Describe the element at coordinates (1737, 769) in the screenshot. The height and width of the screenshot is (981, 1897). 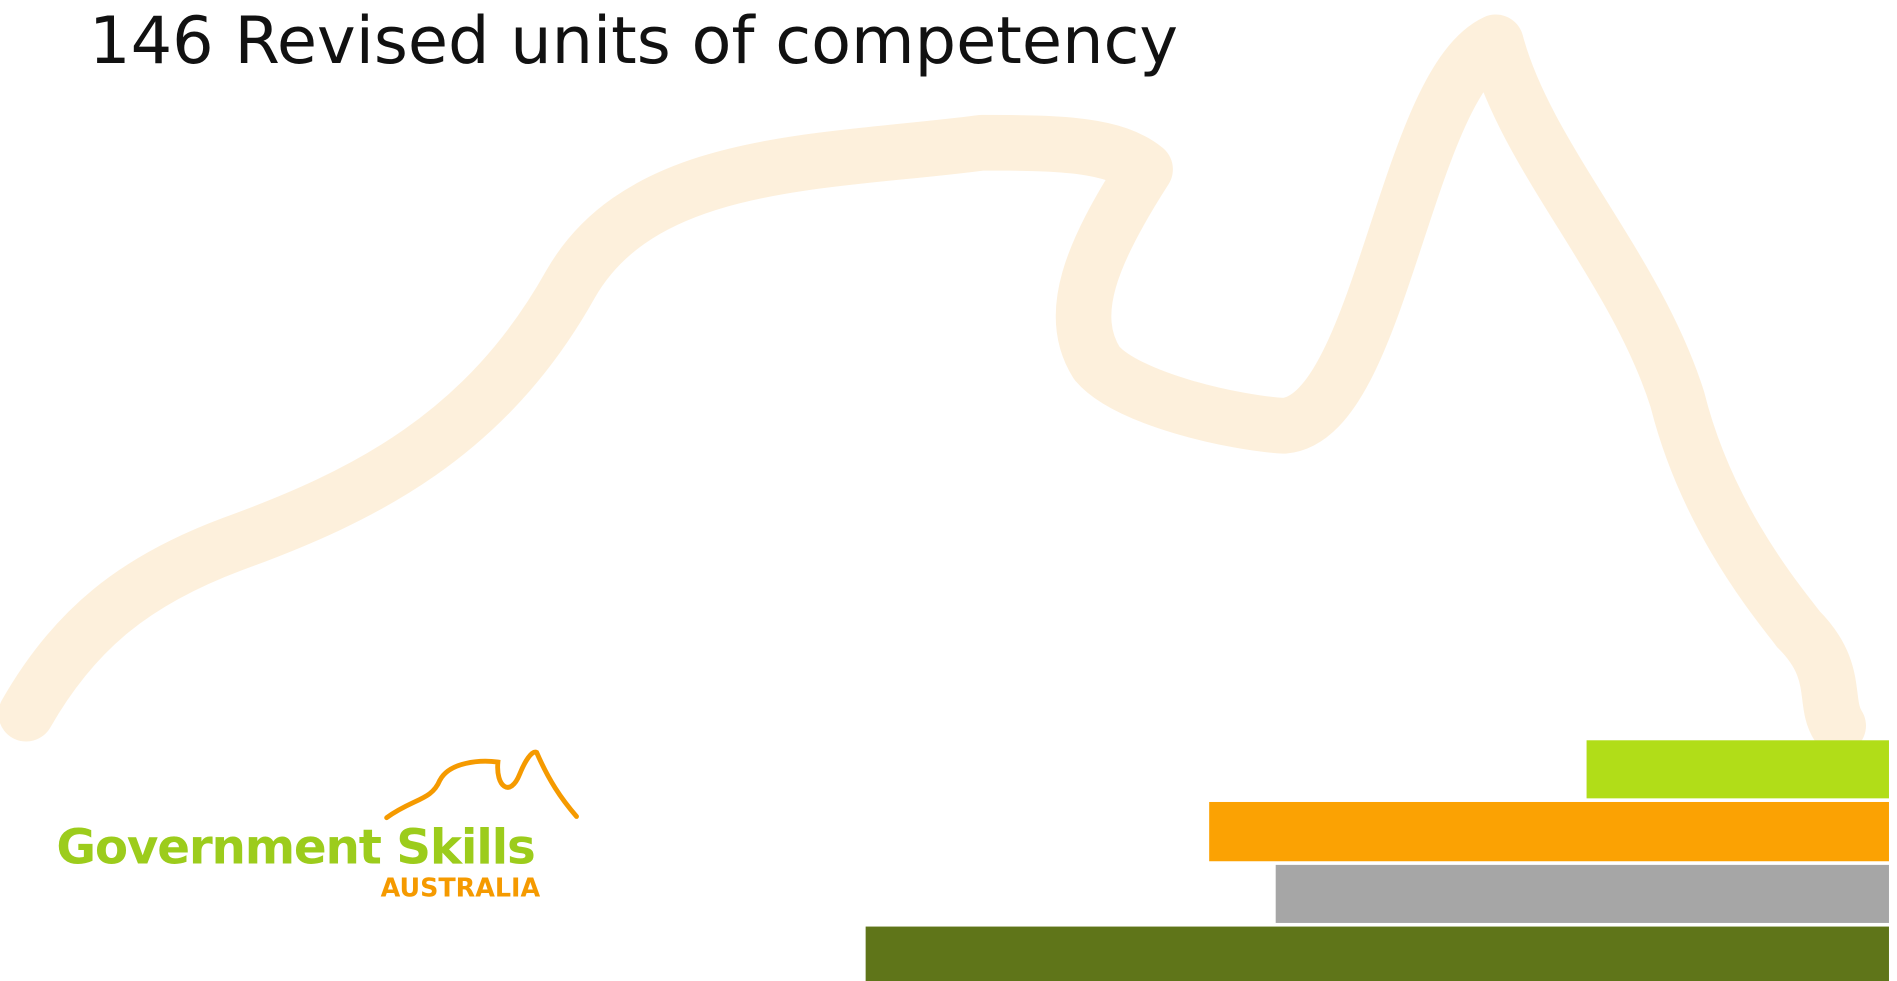
I see `lime-bar` at that location.